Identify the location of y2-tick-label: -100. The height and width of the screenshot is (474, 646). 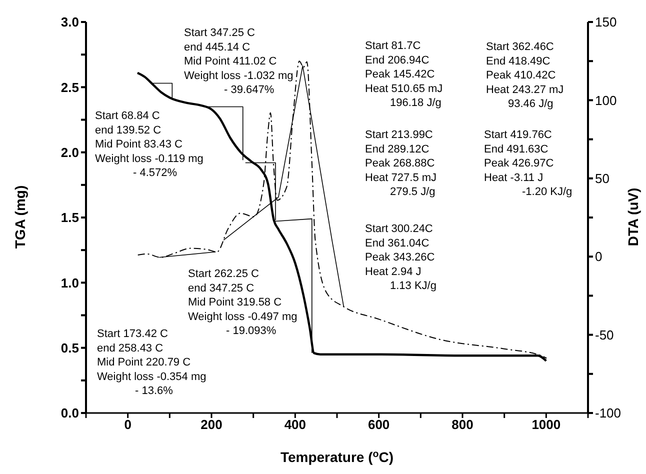
(608, 413).